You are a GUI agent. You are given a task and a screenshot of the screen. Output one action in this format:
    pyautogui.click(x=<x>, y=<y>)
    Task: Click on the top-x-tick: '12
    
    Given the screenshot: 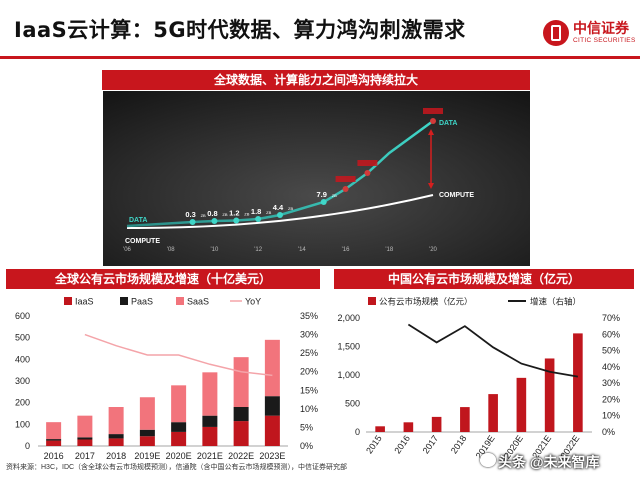 What is the action you would take?
    pyautogui.click(x=258, y=250)
    